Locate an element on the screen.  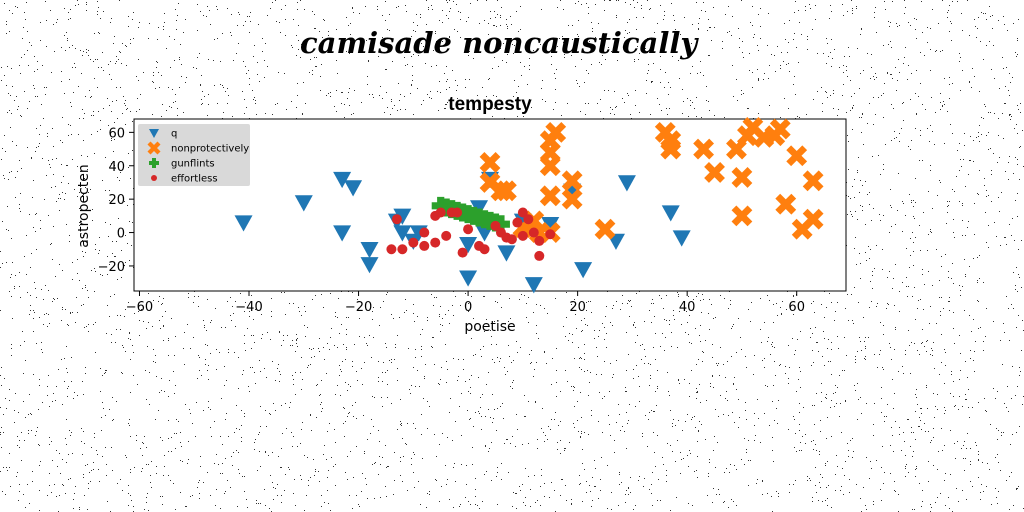
legend-box is located at coordinates (194, 155).